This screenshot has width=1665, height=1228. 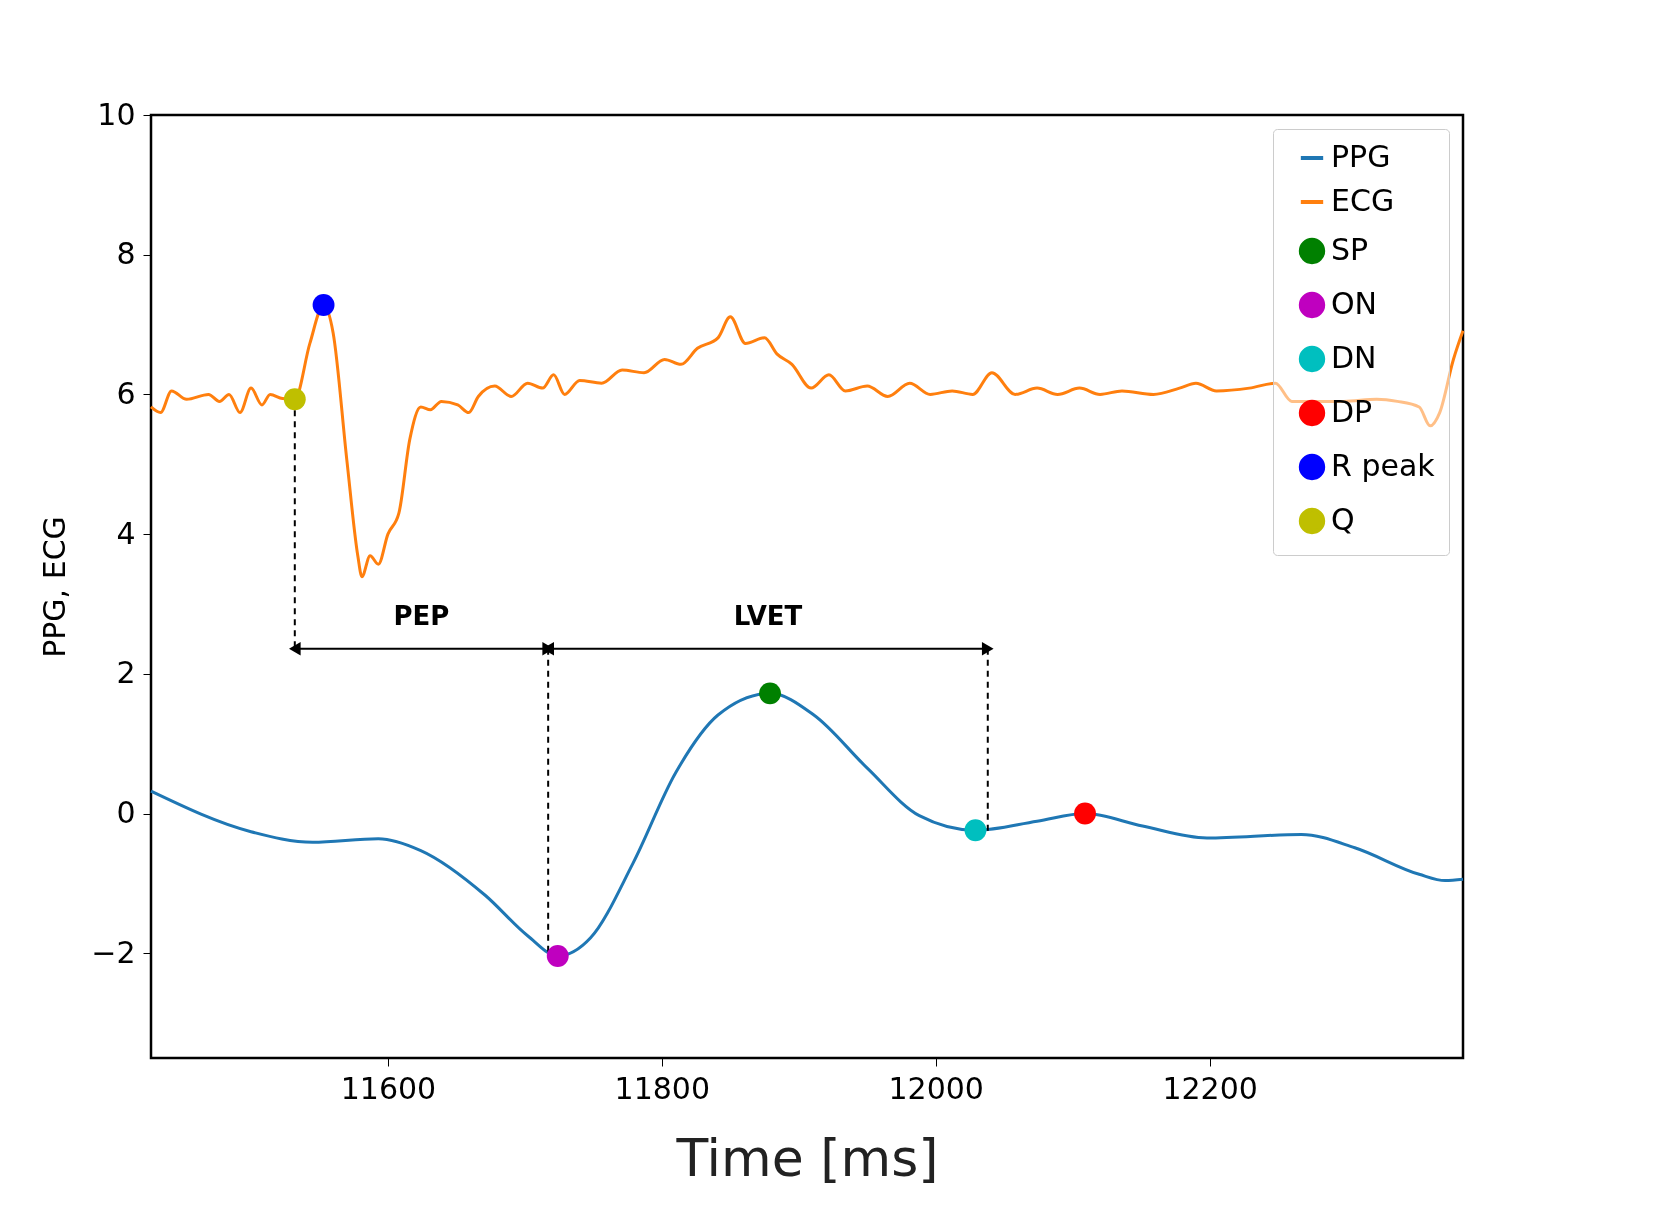 What do you see at coordinates (1350, 249) in the screenshot?
I see `legend-label: SP` at bounding box center [1350, 249].